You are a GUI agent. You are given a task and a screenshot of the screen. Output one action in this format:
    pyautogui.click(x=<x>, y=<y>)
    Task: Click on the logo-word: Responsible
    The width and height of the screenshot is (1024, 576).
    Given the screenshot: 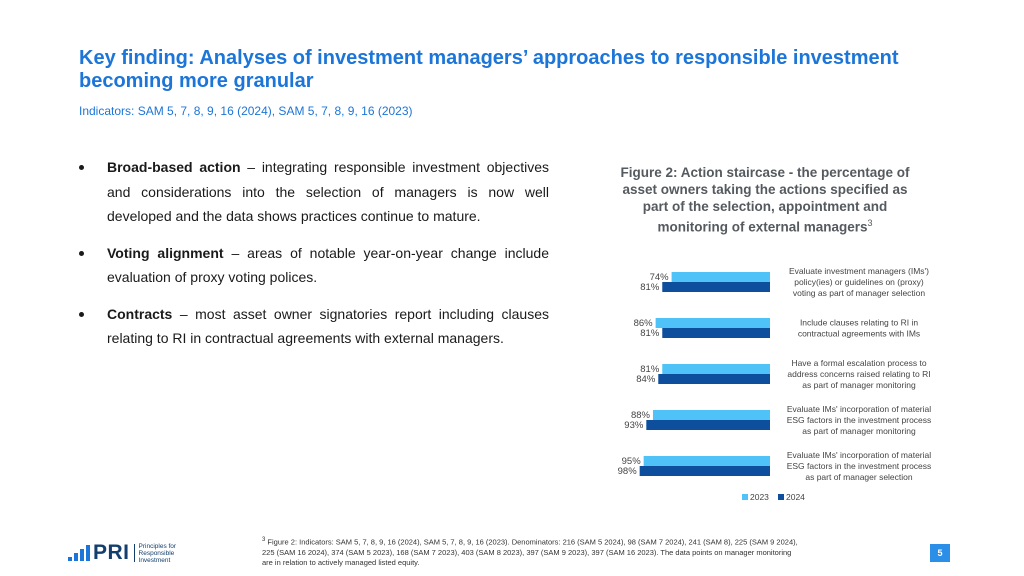 What is the action you would take?
    pyautogui.click(x=156, y=553)
    